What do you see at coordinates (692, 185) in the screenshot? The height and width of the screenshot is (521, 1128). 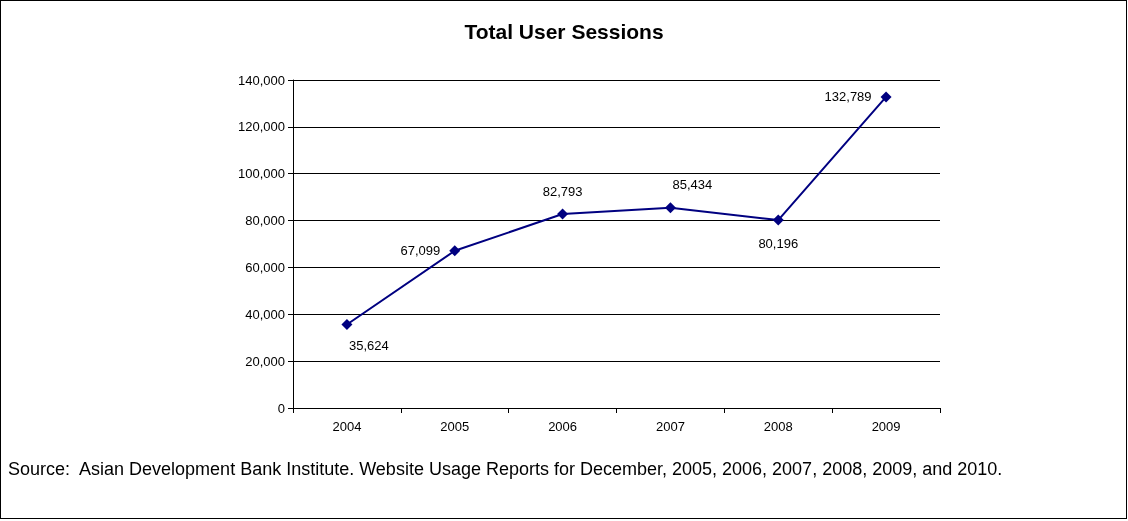 I see `data-label: 85,434` at bounding box center [692, 185].